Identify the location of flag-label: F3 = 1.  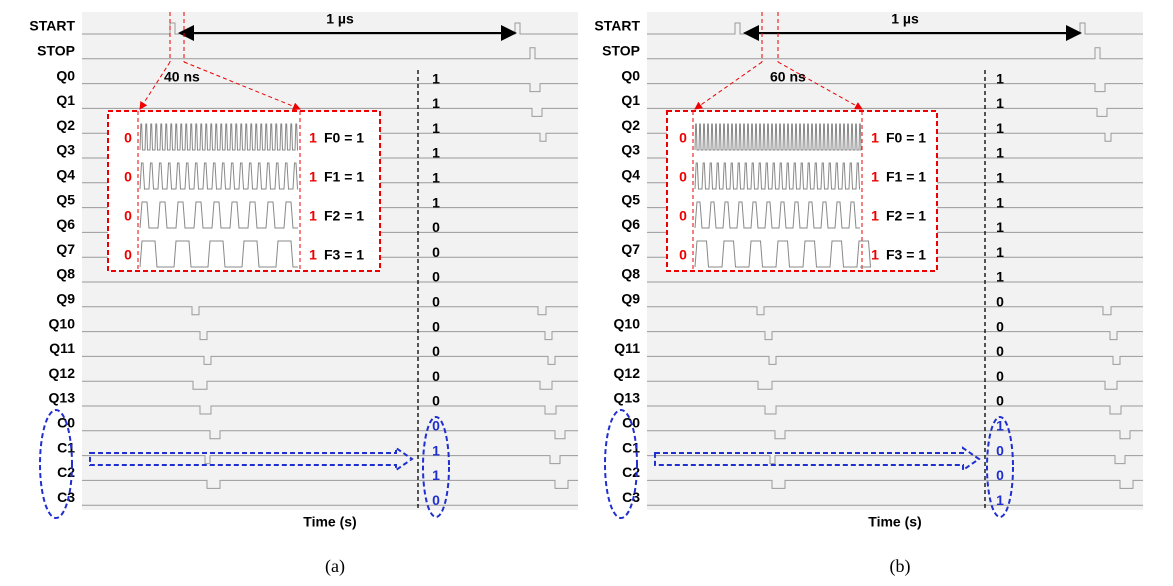
(906, 255).